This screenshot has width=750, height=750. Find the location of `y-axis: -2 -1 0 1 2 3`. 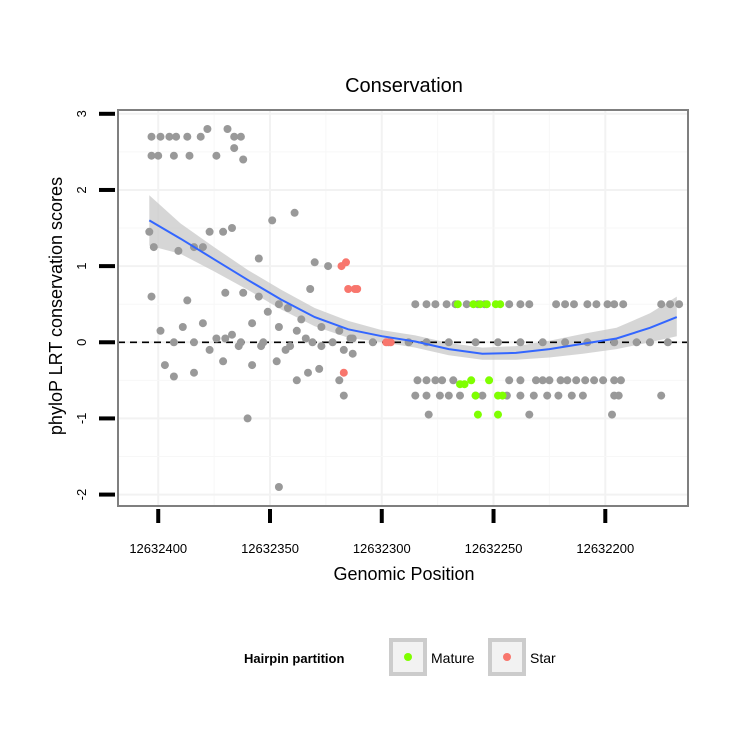

y-axis: -2 -1 0 1 2 3 is located at coordinates (94, 305).